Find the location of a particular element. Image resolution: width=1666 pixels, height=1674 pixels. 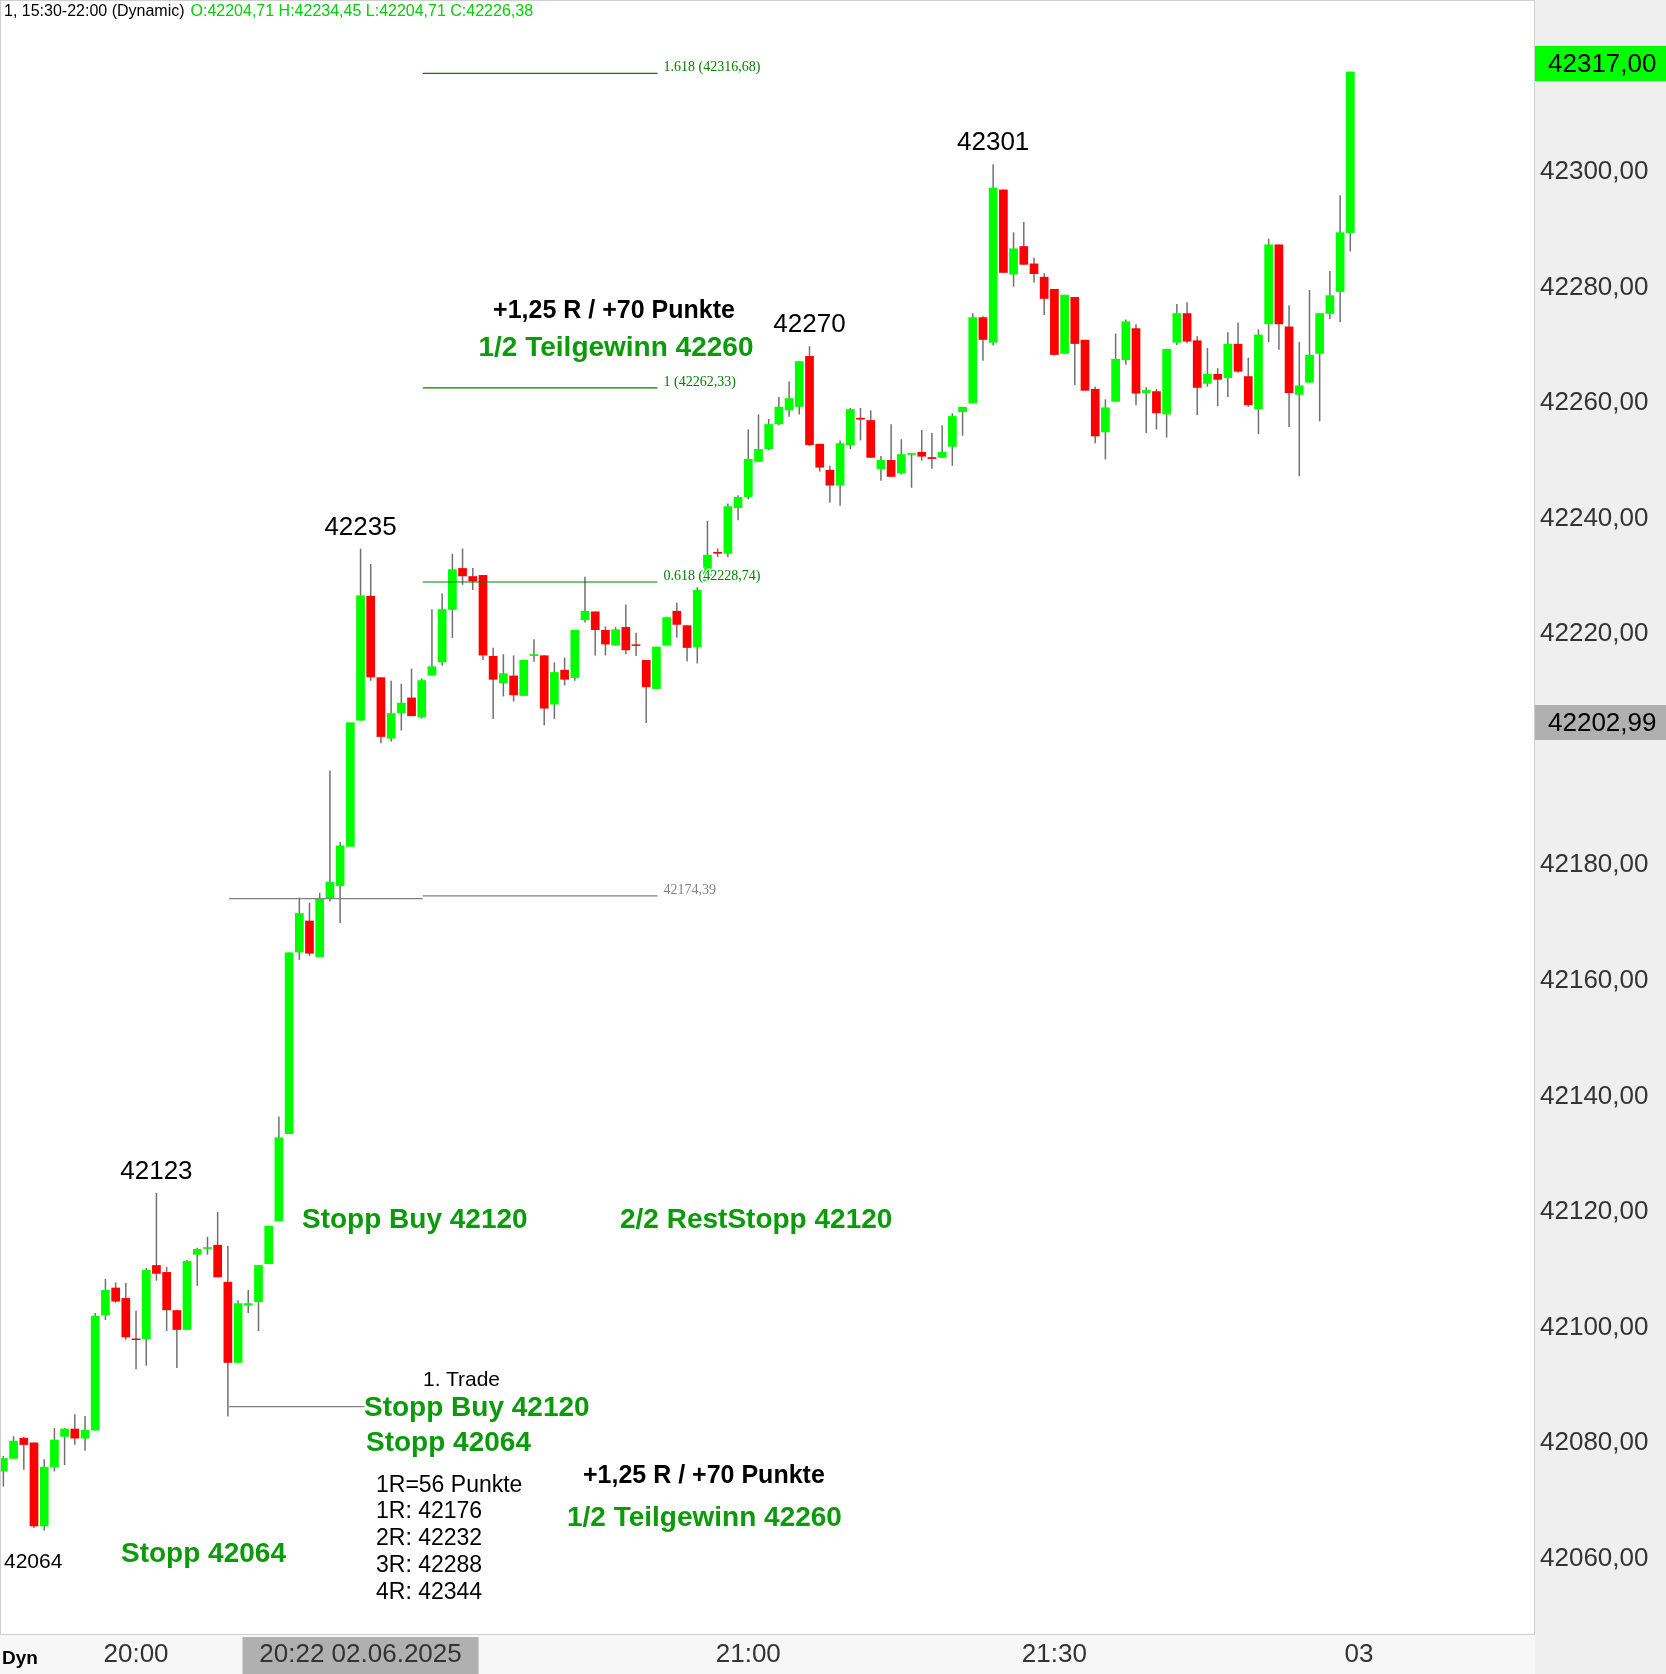

chart-subtitle: O:42204,71 H:42234,45 L:42204,71 C:42226,38 is located at coordinates (362, 10).